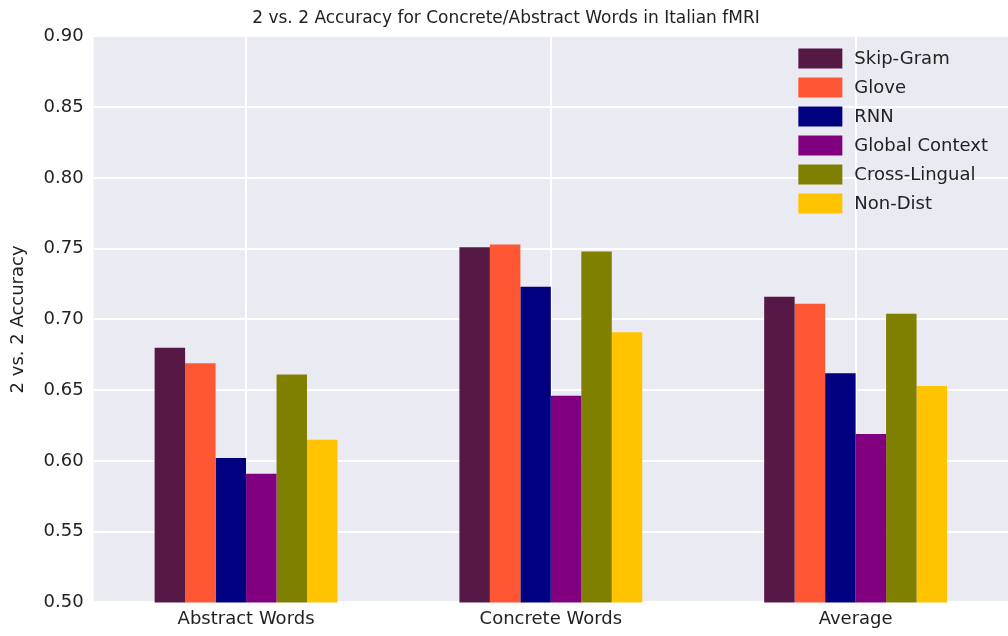 Image resolution: width=1008 pixels, height=636 pixels. I want to click on y-tick-label: 0.60, so click(63, 459).